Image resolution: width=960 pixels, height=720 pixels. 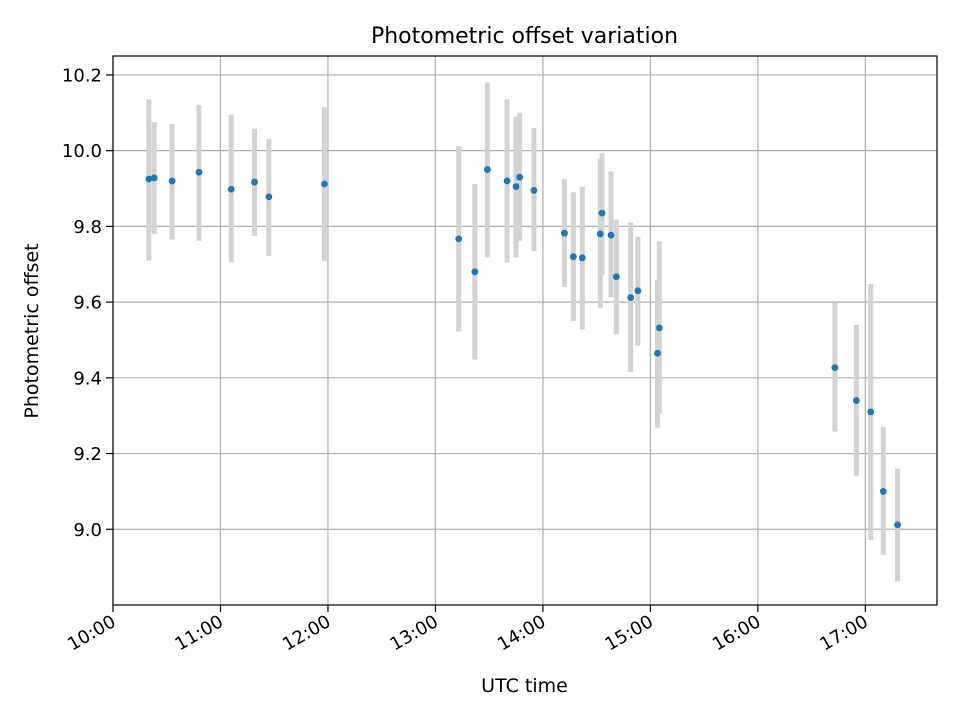 I want to click on y-tick-label: 9.0, so click(x=87, y=530).